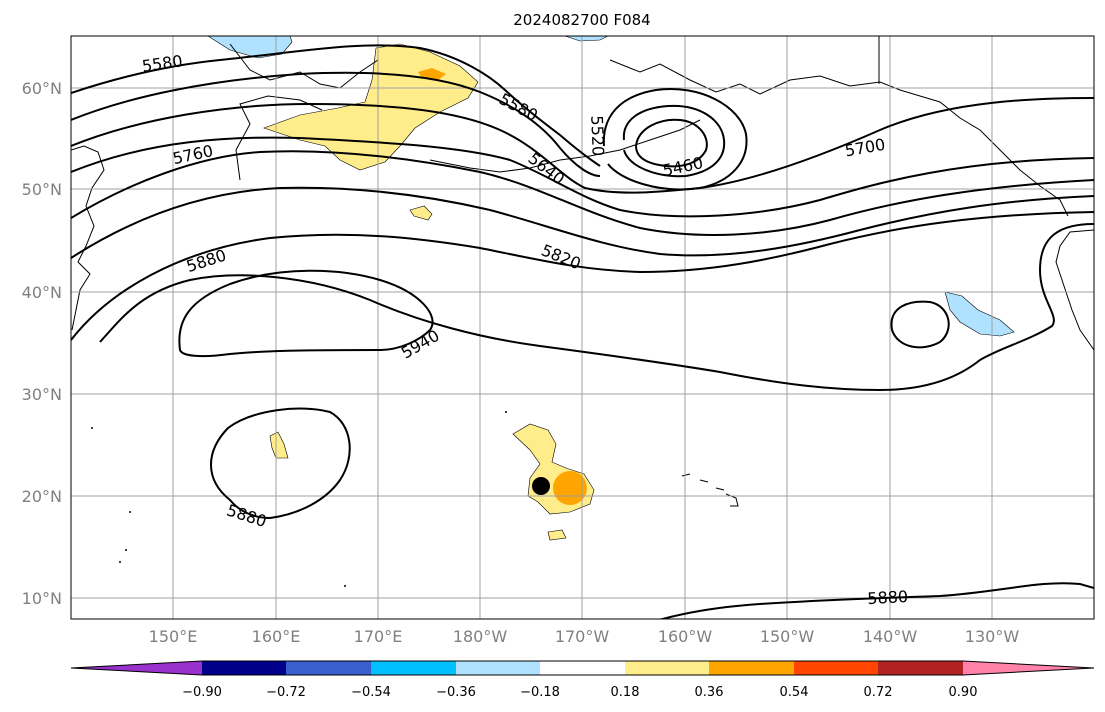 The width and height of the screenshot is (1105, 712). I want to click on coastline-hawaii, so click(710, 490).